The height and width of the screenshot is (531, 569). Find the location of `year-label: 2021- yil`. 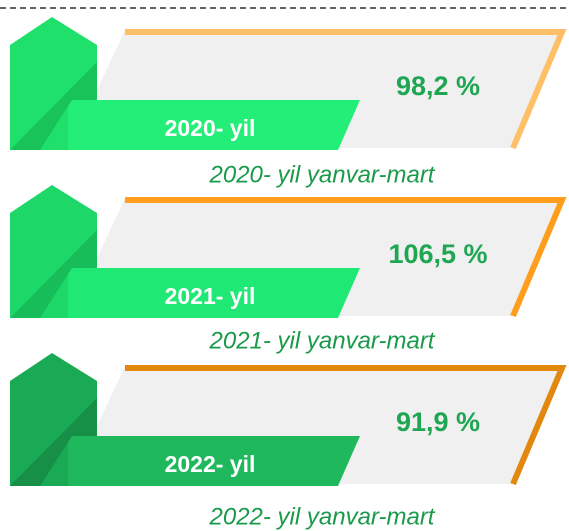

year-label: 2021- yil is located at coordinates (210, 296).